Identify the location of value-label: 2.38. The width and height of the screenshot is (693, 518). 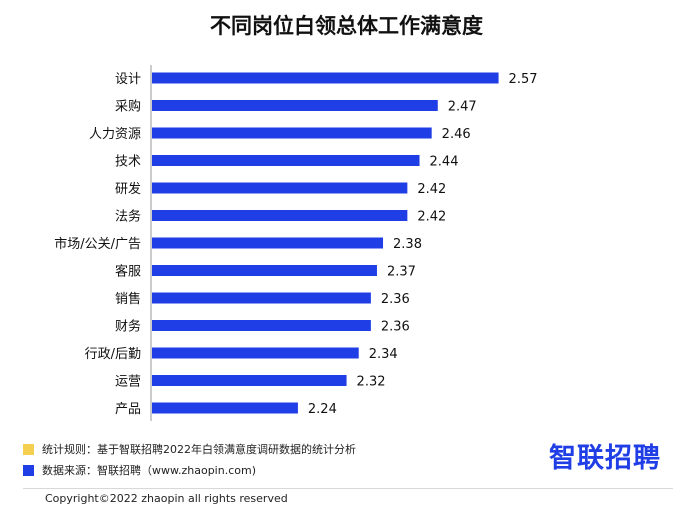
(407, 244).